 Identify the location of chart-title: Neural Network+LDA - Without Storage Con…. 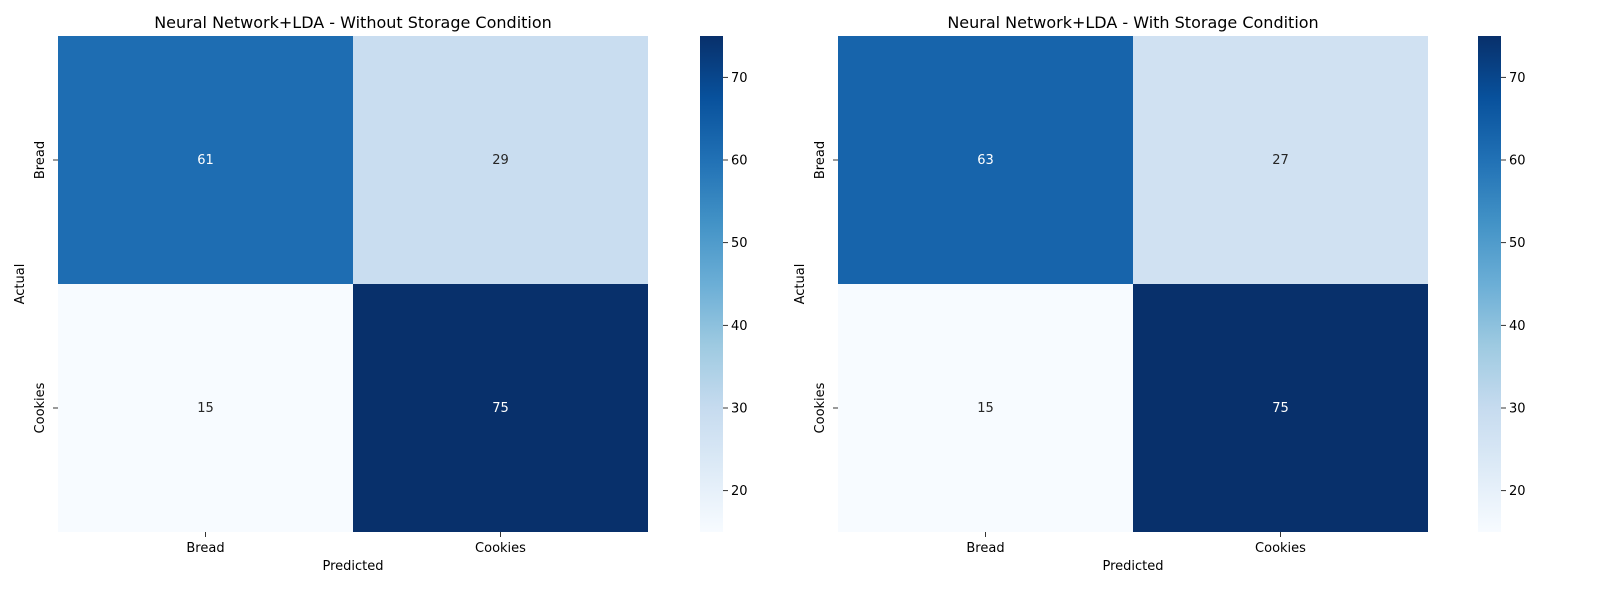
(353, 22).